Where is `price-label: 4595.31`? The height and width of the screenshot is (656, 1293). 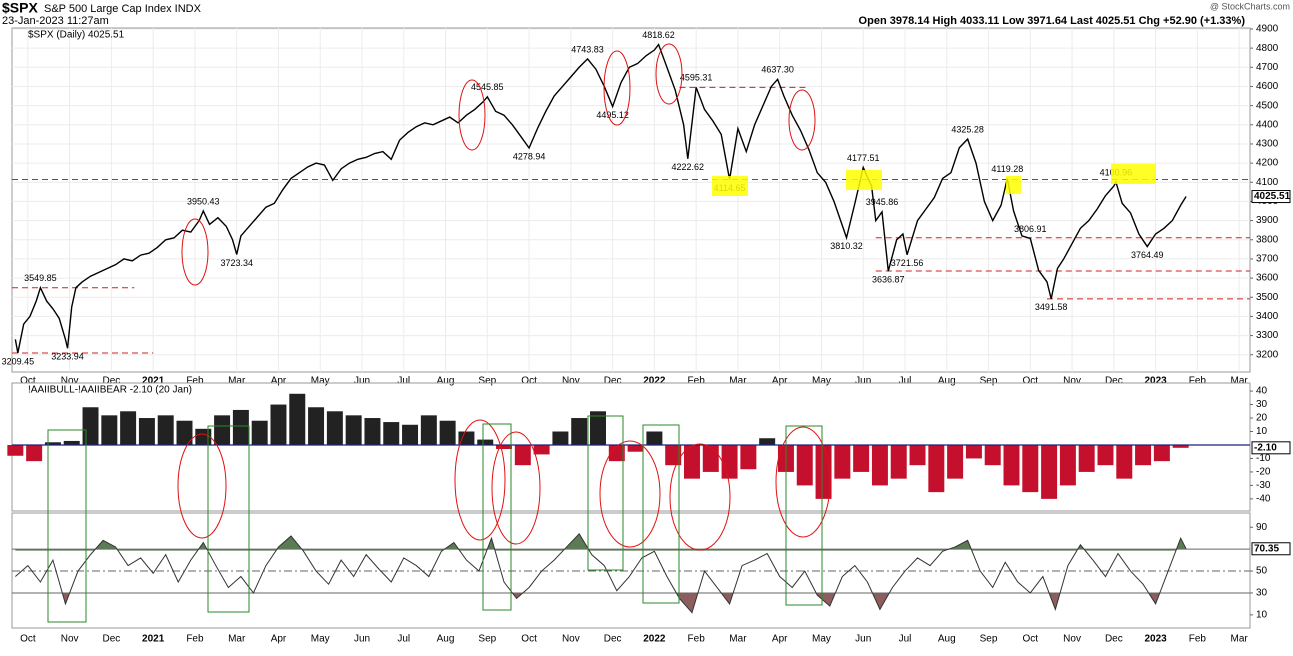
price-label: 4595.31 is located at coordinates (696, 78).